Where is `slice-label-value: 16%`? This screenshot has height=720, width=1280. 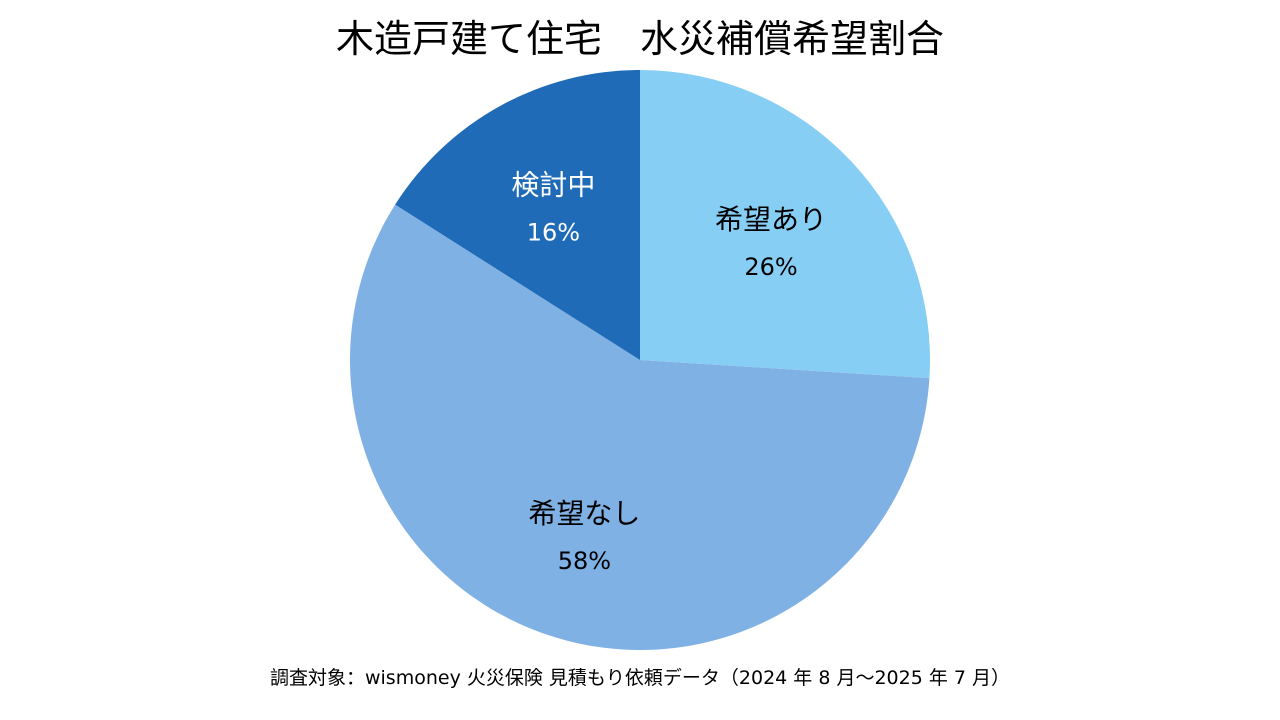 slice-label-value: 16% is located at coordinates (553, 232).